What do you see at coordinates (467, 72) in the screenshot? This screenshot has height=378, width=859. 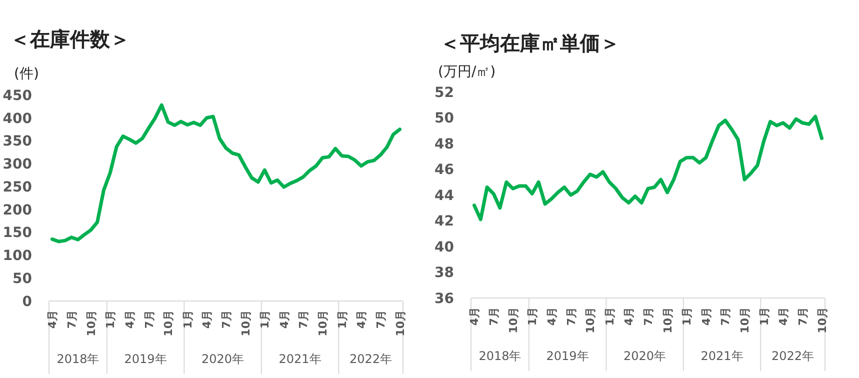 I see `y-axis-title: (万円/㎡)` at bounding box center [467, 72].